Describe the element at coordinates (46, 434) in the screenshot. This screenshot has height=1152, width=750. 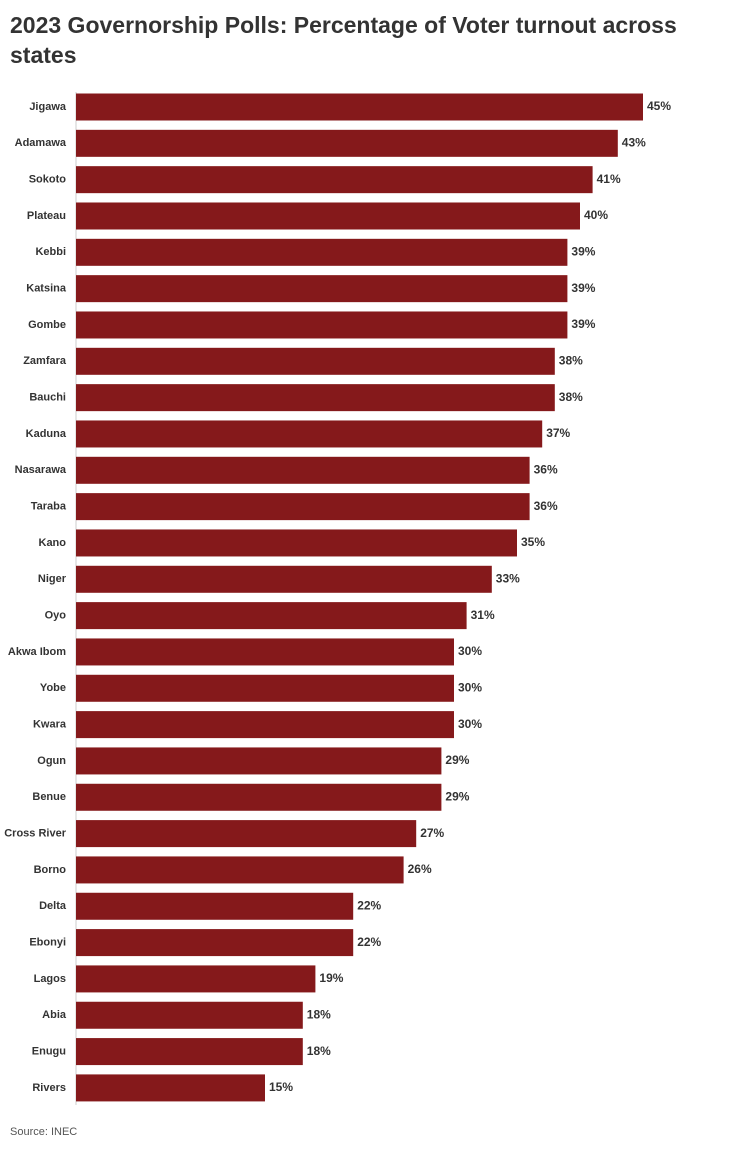
I see `category-label: Kaduna` at that location.